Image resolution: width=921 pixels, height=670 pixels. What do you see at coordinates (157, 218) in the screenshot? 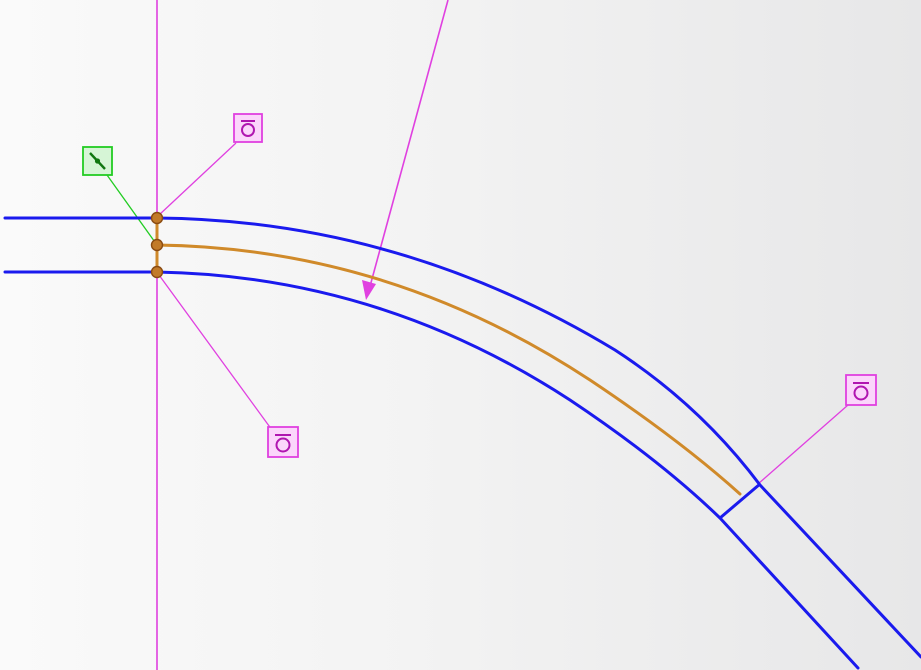
I see `point-upper` at bounding box center [157, 218].